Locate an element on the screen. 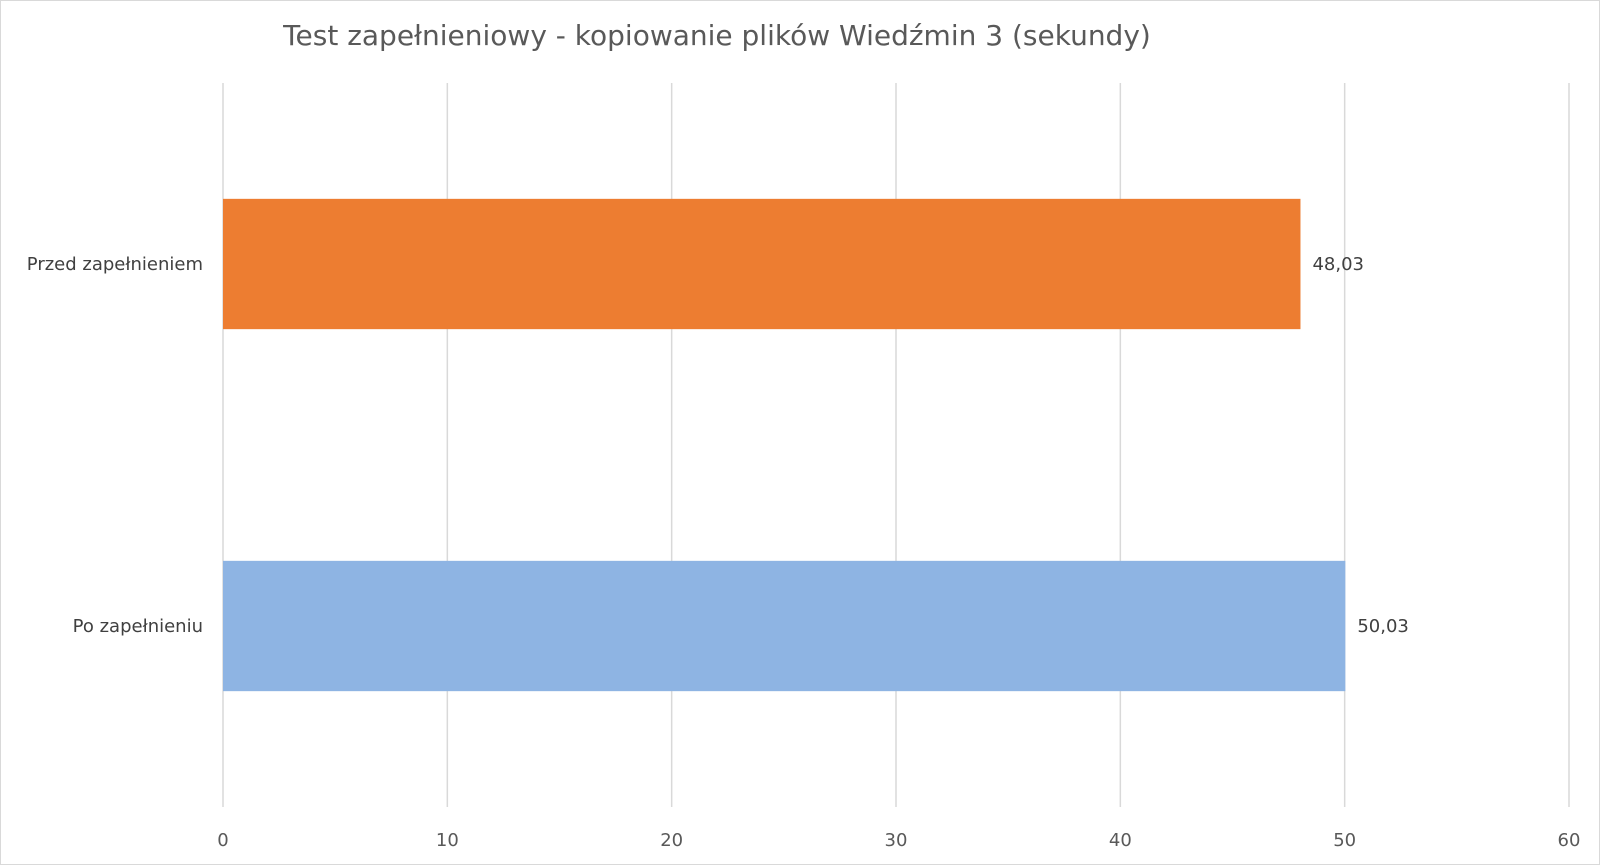  x-tick-label: 20 is located at coordinates (671, 840).